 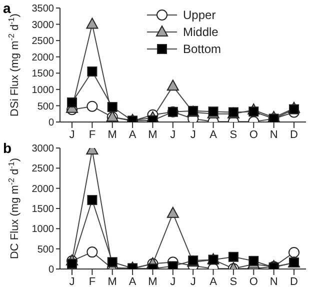 What do you see at coordinates (7, 8) in the screenshot?
I see `text: a` at bounding box center [7, 8].